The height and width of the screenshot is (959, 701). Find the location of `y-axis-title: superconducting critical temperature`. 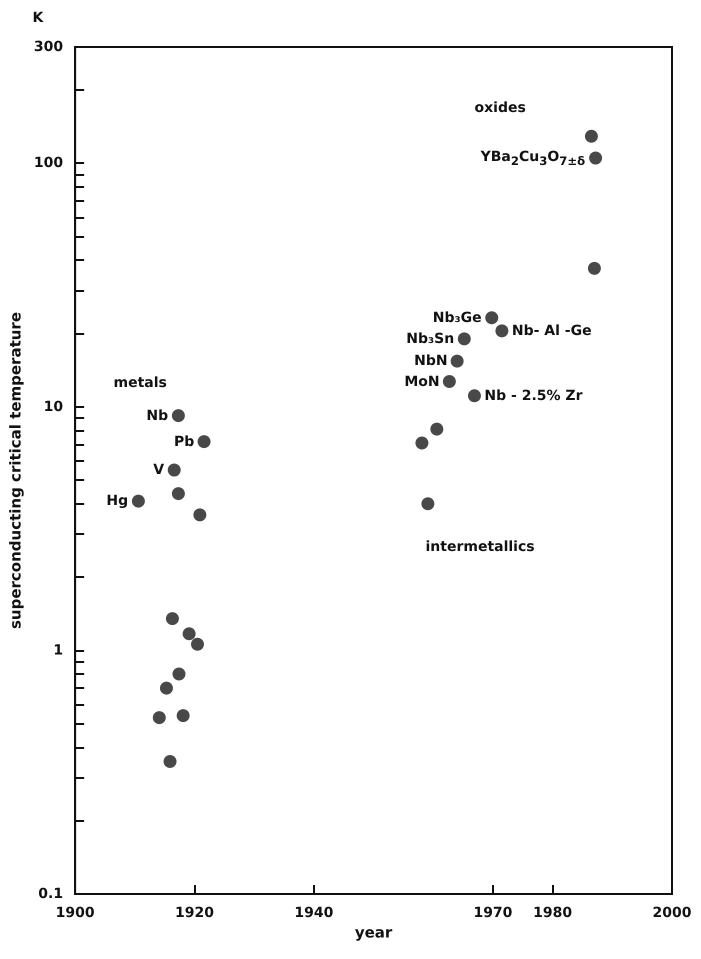

y-axis-title: superconducting critical temperature is located at coordinates (15, 470).